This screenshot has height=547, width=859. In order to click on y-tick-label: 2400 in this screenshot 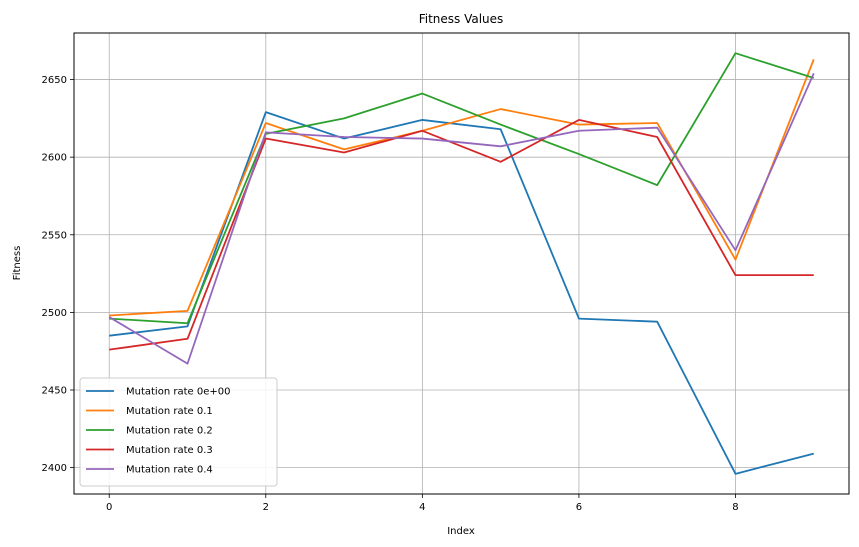, I will do `click(54, 468)`.